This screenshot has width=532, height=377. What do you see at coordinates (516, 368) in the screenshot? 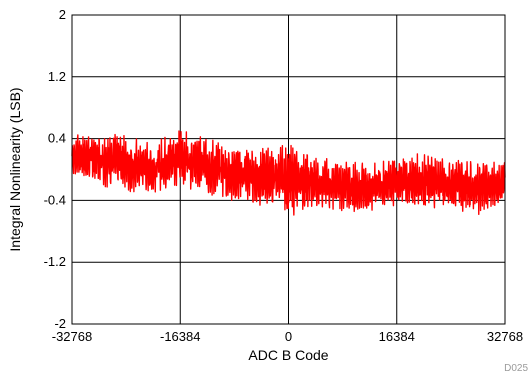
I see `figure-id: D025` at bounding box center [516, 368].